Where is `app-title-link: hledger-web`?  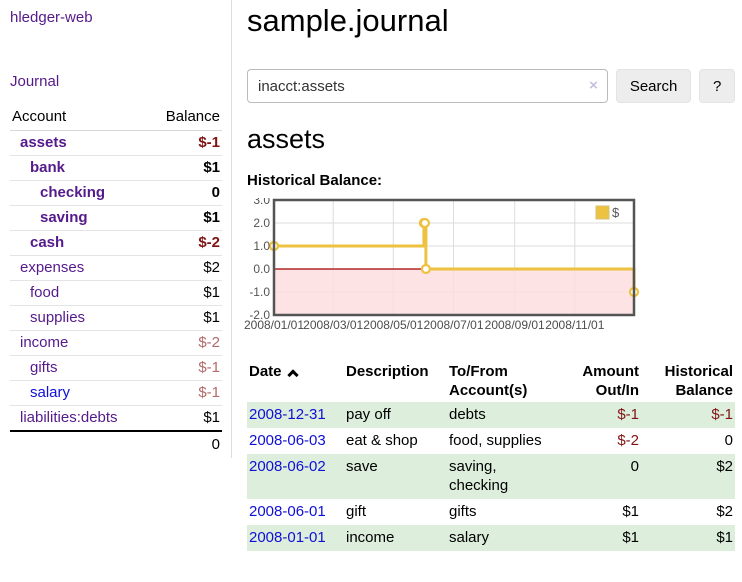 app-title-link: hledger-web is located at coordinates (51, 17).